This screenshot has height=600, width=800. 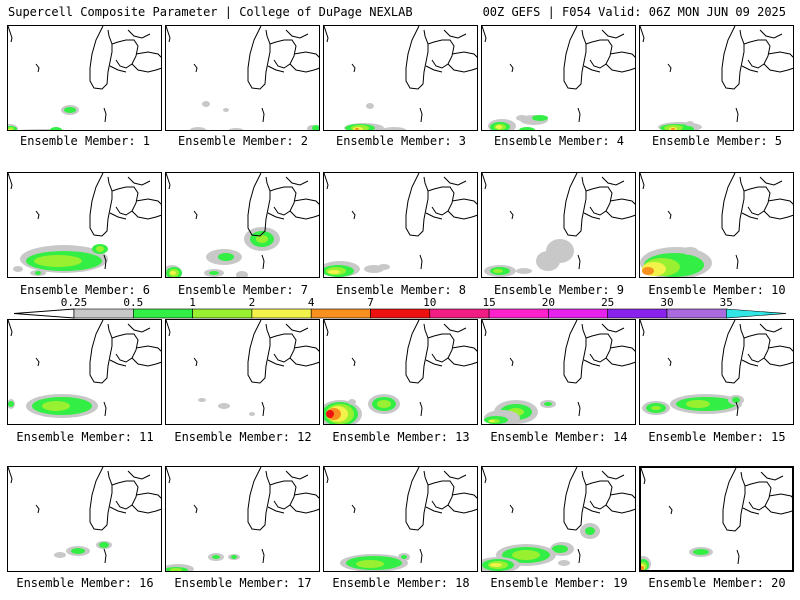 I want to click on ensemble-member-label-9: Ensemble Member: 9, so click(x=559, y=290).